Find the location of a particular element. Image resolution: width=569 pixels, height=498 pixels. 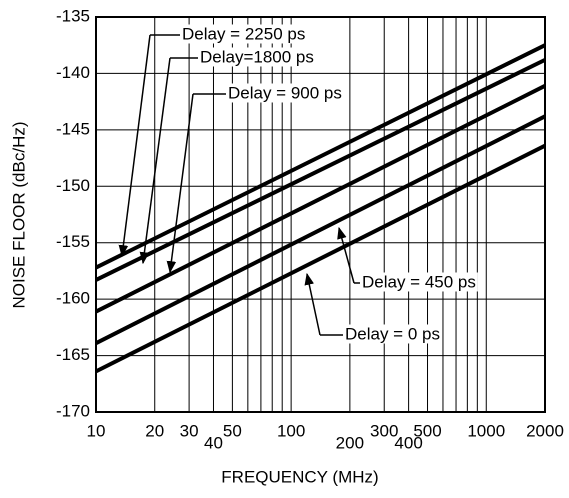

series-label: Delay=1800 ps is located at coordinates (257, 56).